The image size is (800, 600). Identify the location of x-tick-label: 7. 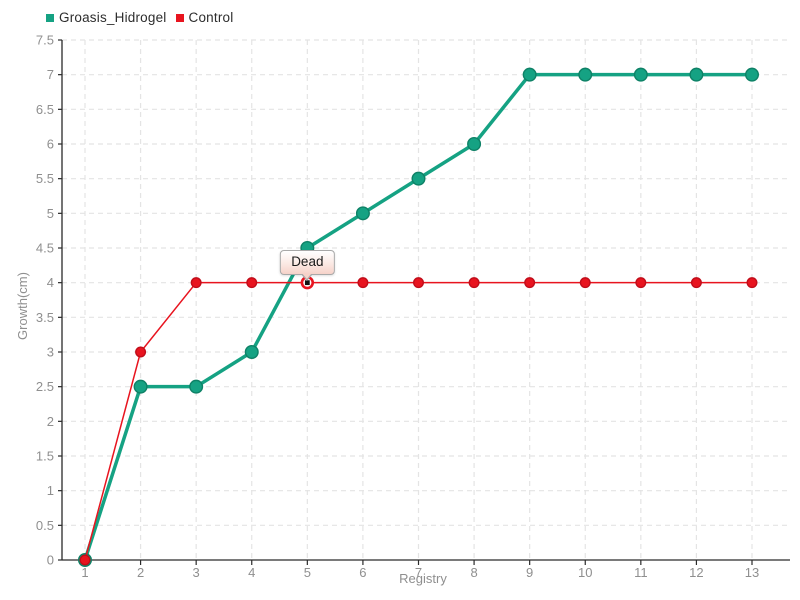
(418, 572).